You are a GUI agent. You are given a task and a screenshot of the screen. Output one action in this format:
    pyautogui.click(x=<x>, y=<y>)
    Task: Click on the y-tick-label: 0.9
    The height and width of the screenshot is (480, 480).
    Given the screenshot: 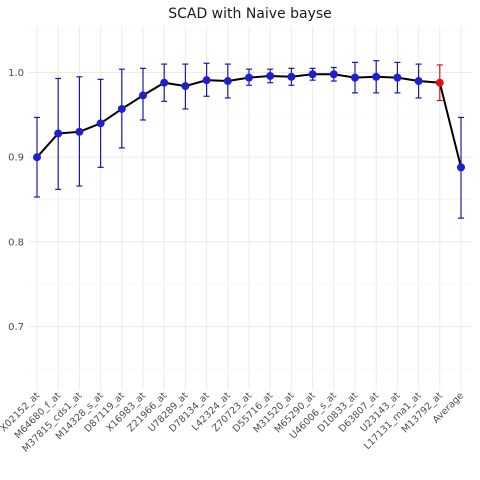 What is the action you would take?
    pyautogui.click(x=16, y=158)
    